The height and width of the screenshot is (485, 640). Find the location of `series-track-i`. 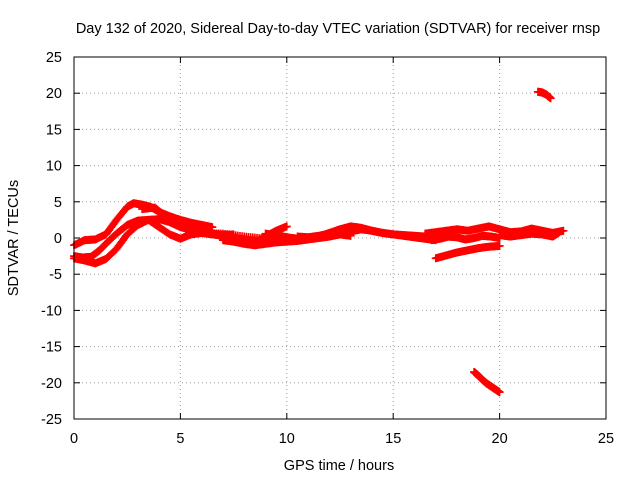

series-track-i is located at coordinates (465, 238).